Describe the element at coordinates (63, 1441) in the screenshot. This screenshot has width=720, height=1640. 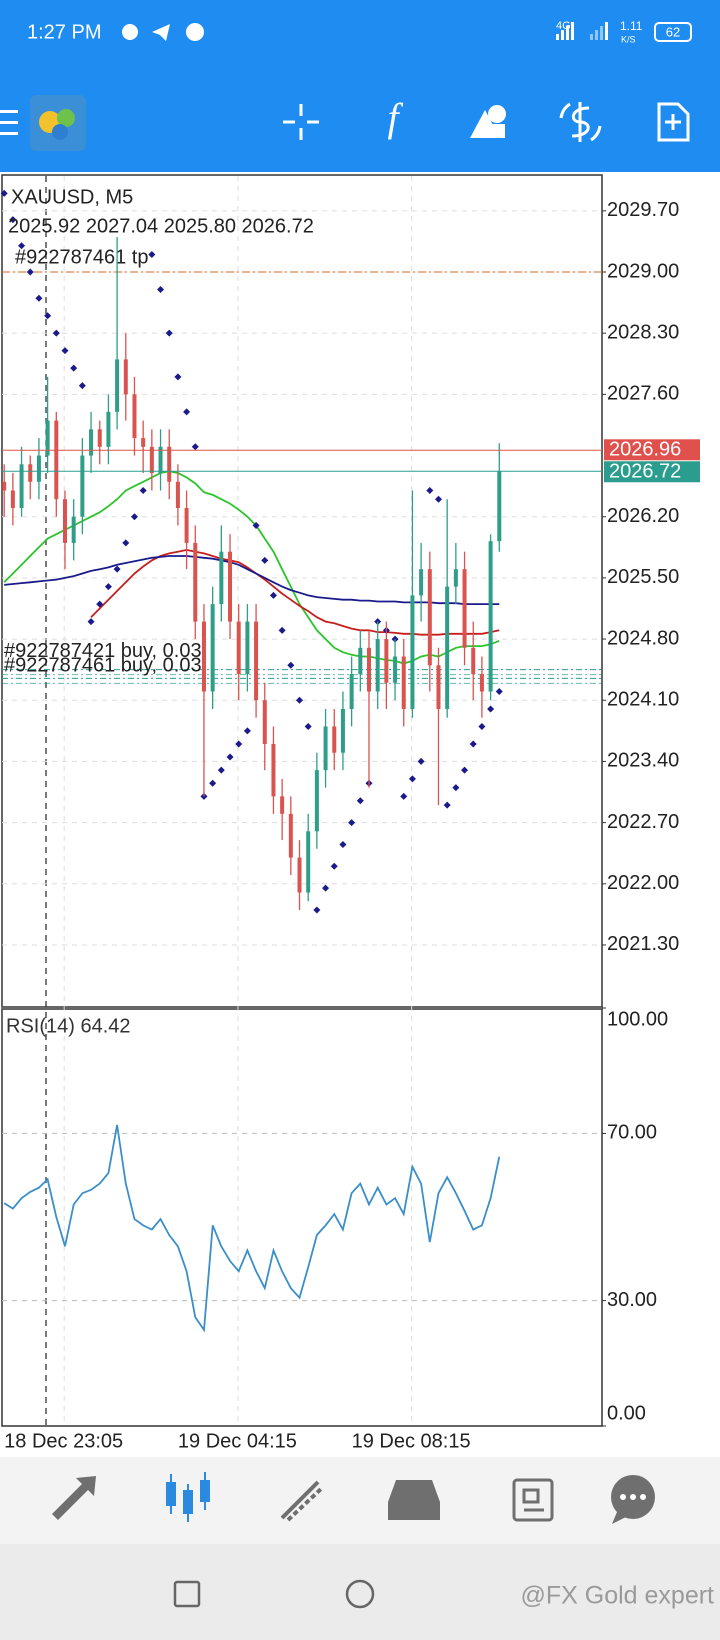
I see `x-tick-label: 18 Dec 23:05` at that location.